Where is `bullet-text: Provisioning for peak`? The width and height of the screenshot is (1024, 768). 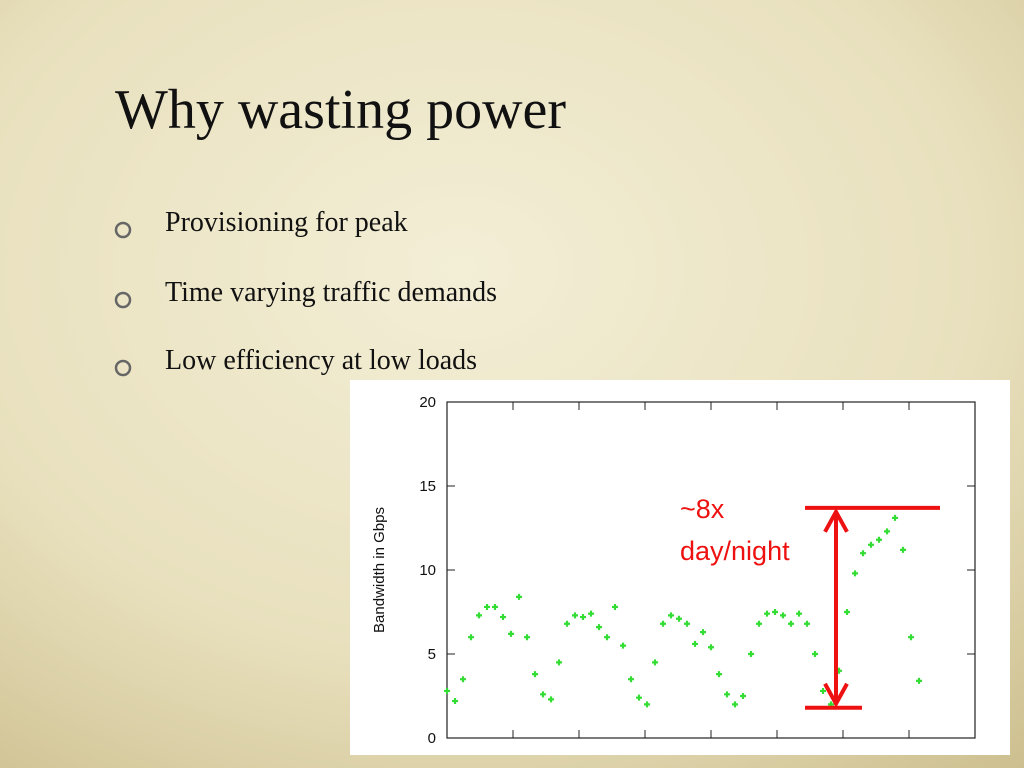
bullet-text: Provisioning for peak is located at coordinates (286, 222).